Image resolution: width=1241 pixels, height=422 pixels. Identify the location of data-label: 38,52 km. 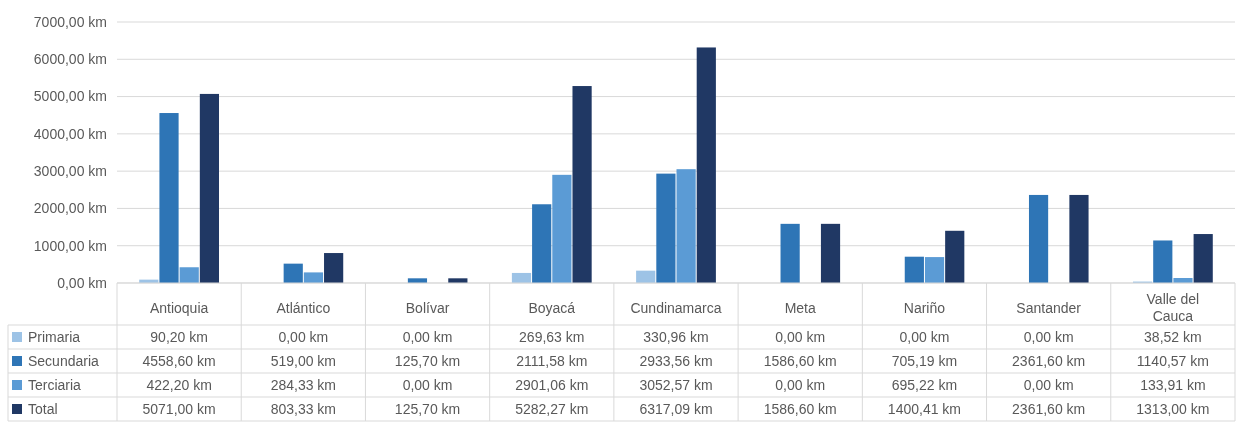
(1173, 336).